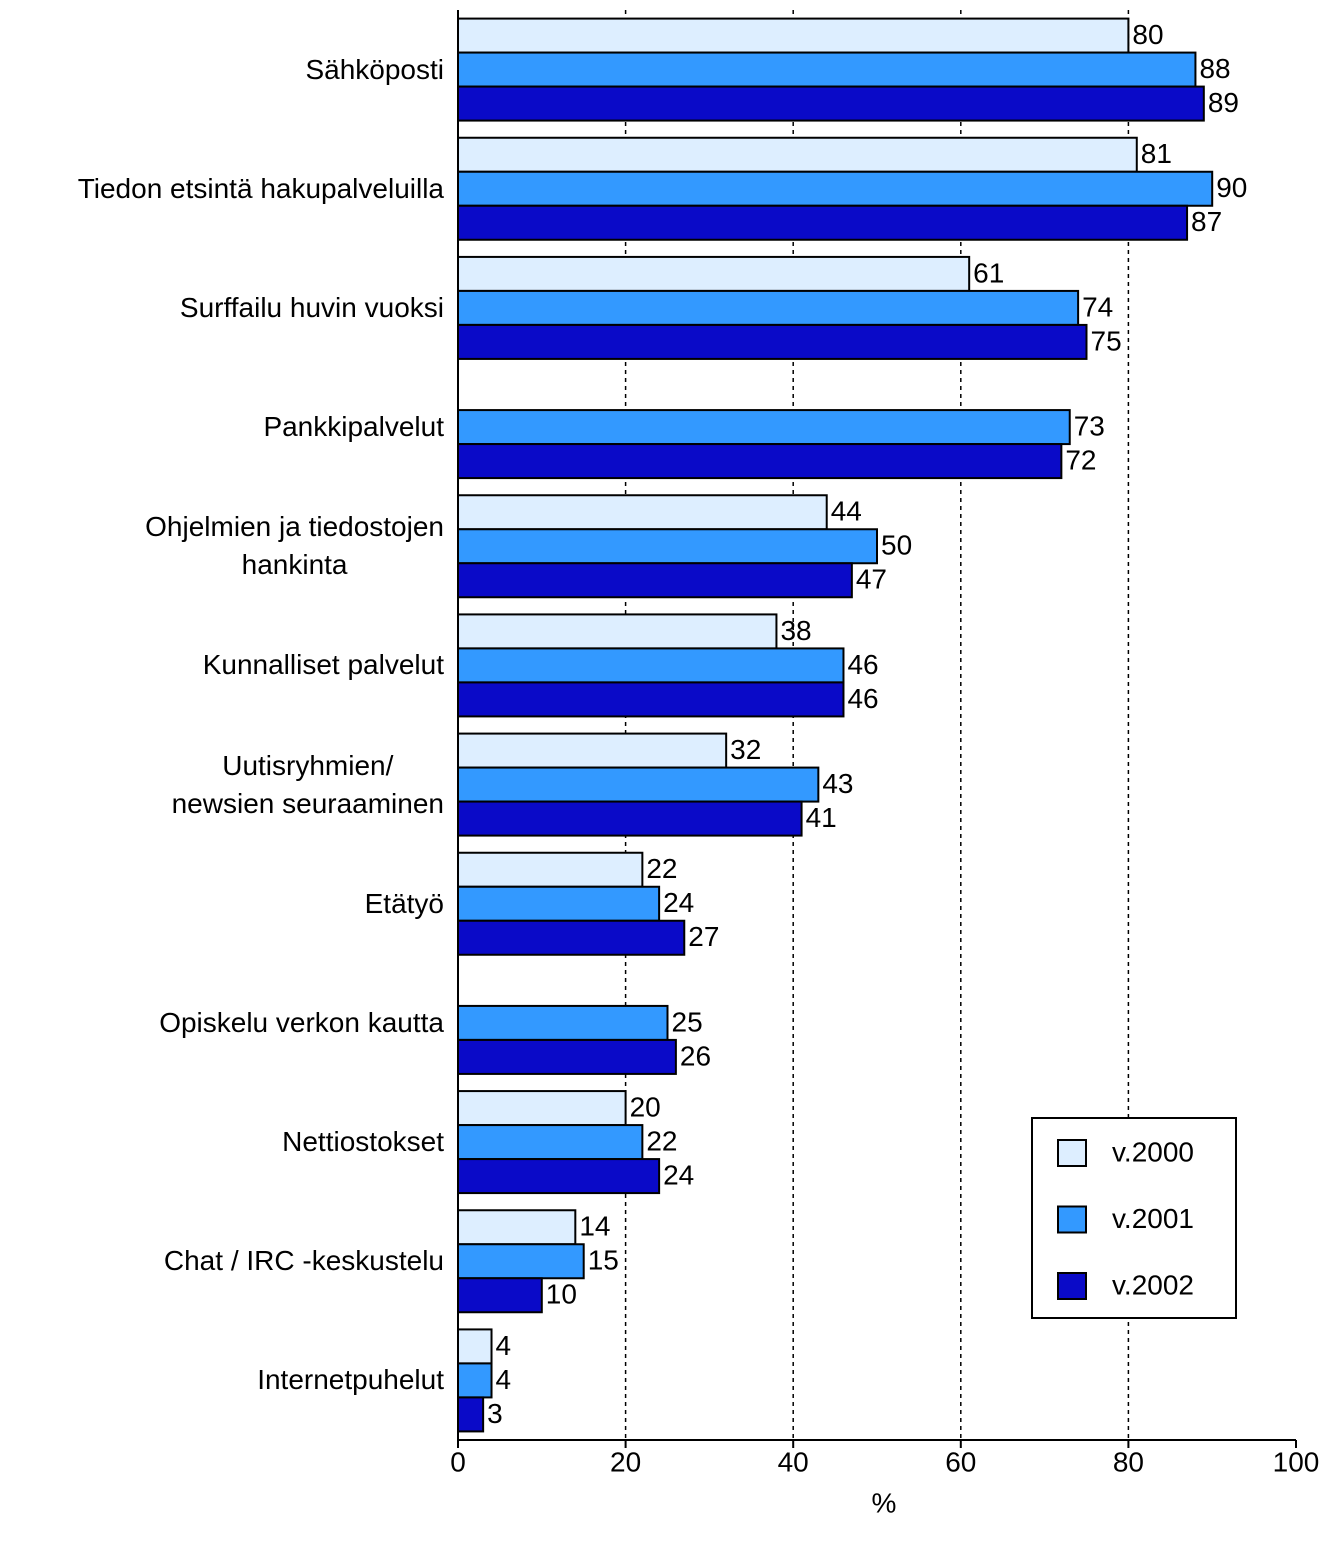 Image resolution: width=1324 pixels, height=1542 pixels. I want to click on value-label: 89, so click(1223, 102).